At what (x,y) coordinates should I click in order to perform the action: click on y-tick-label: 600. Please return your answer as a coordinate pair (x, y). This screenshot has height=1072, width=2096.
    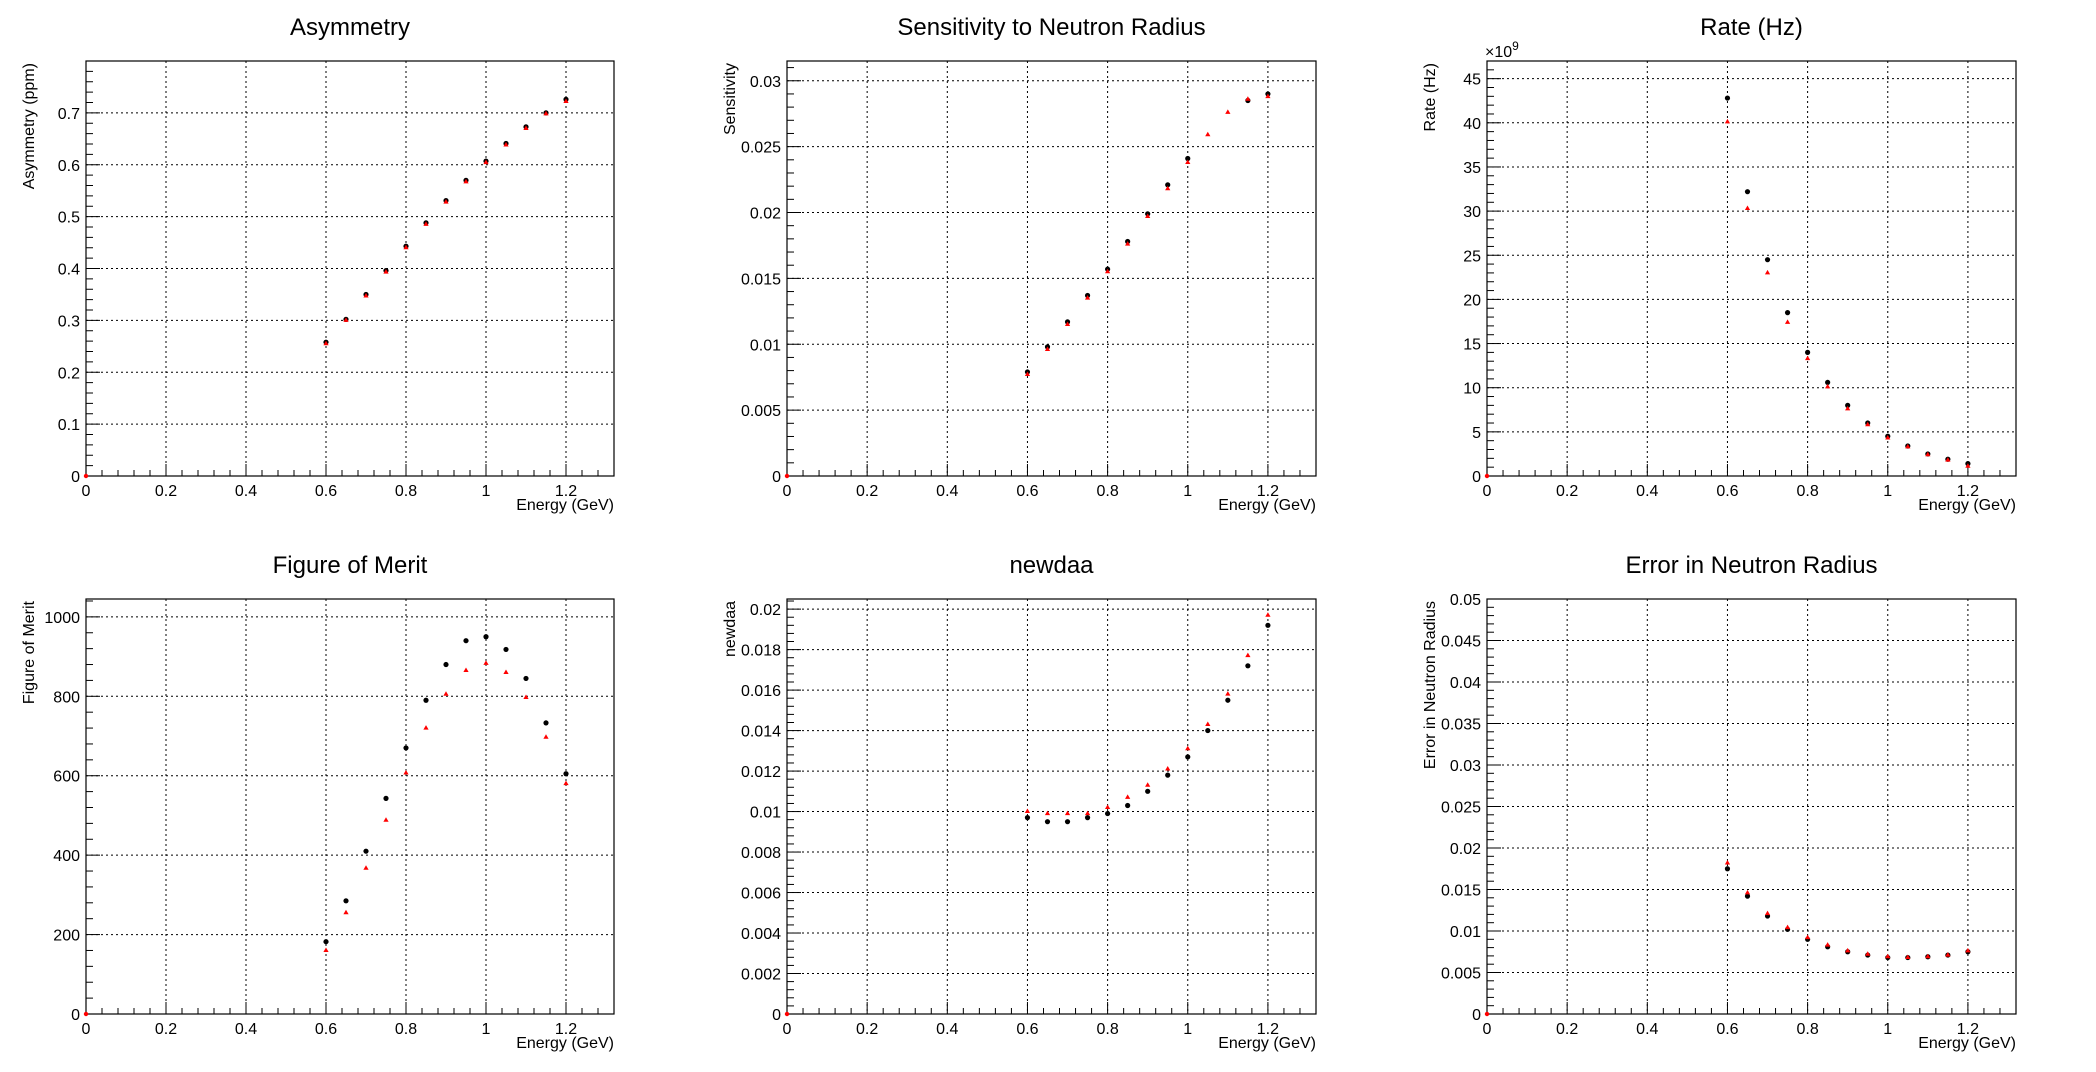
    Looking at the image, I should click on (66, 777).